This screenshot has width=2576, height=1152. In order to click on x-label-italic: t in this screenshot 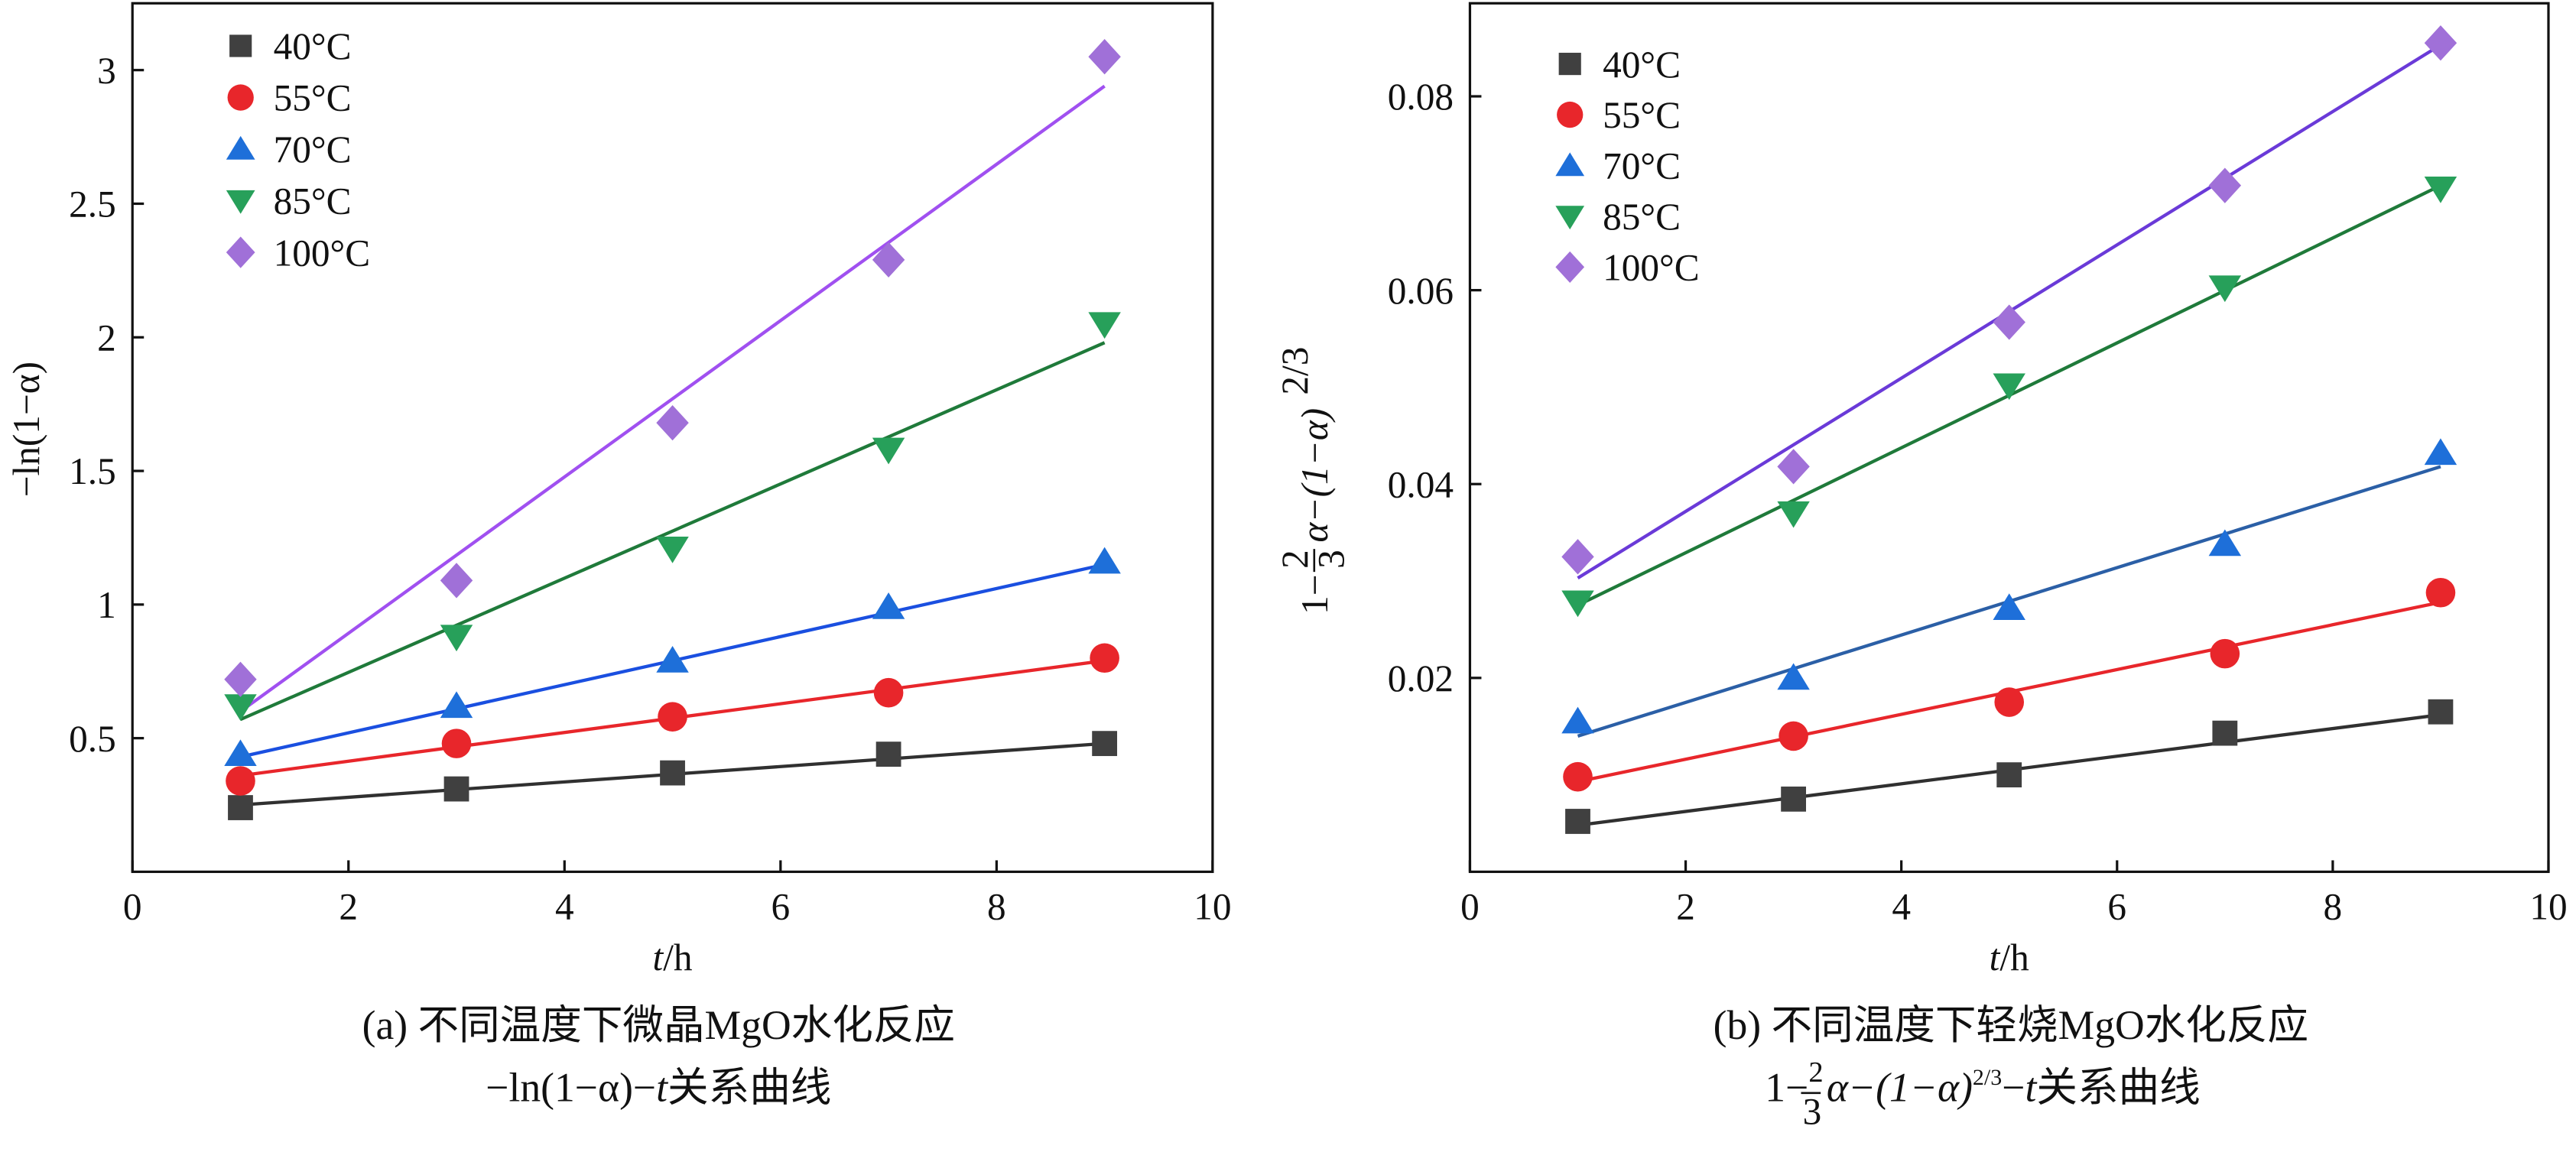, I will do `click(1996, 957)`.